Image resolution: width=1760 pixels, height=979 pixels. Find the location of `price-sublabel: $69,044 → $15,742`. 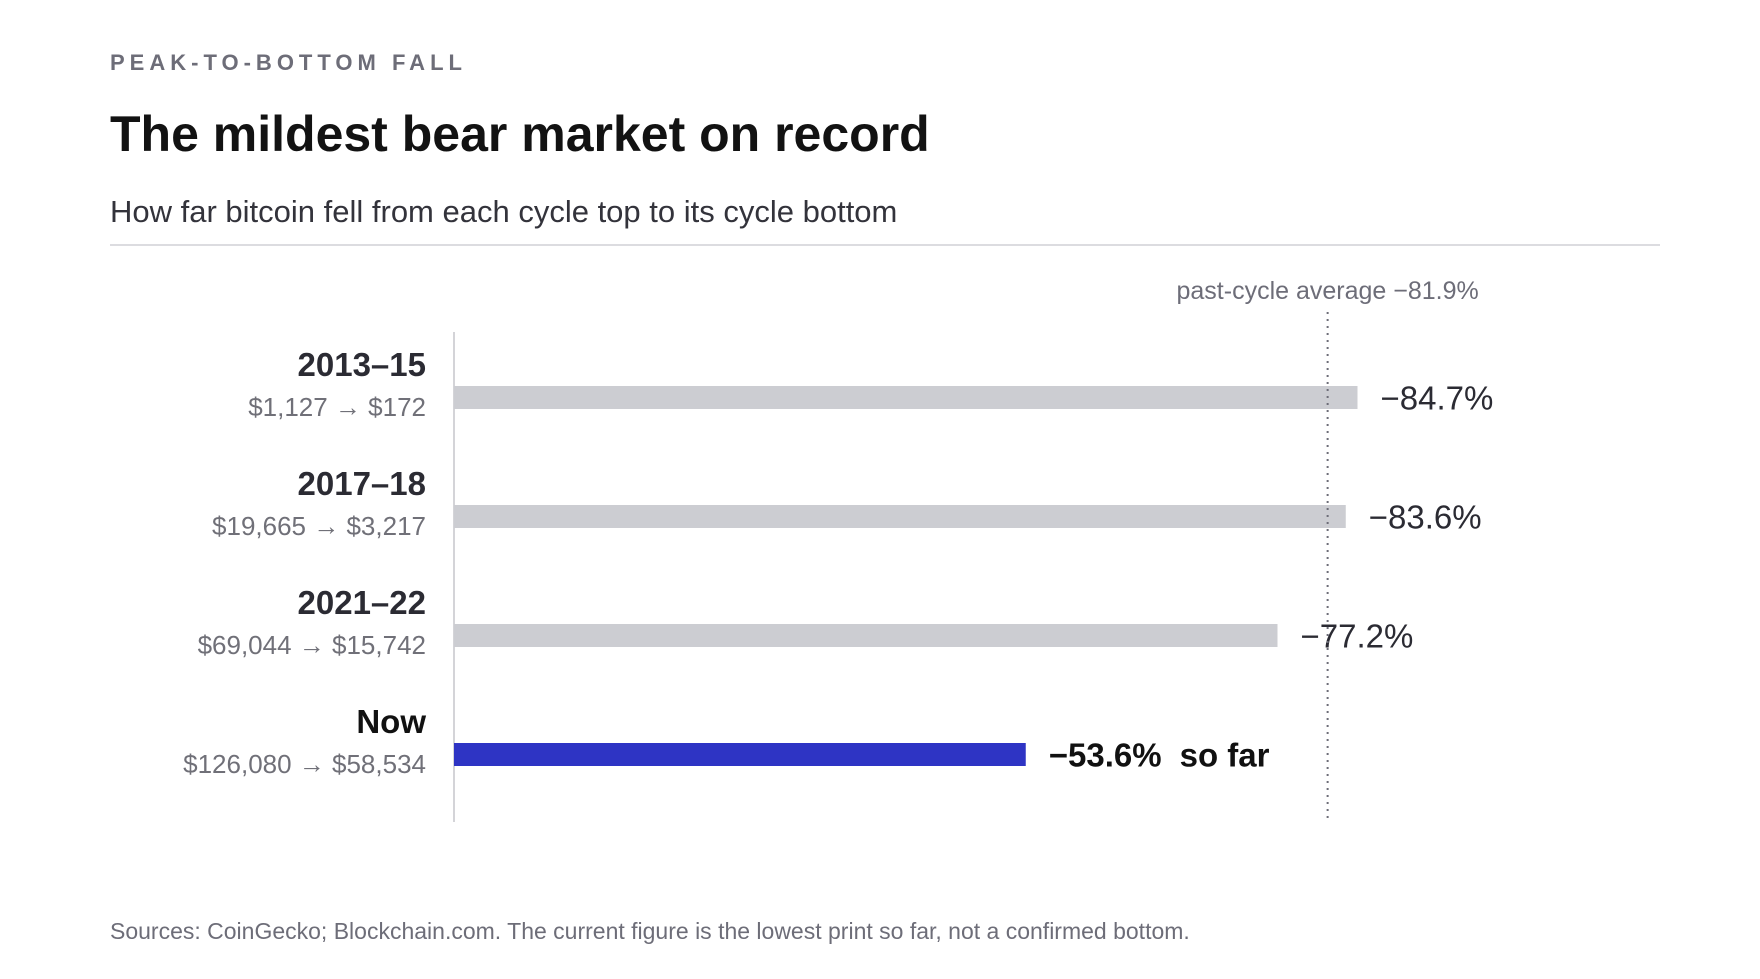

price-sublabel: $69,044 → $15,742 is located at coordinates (312, 645).